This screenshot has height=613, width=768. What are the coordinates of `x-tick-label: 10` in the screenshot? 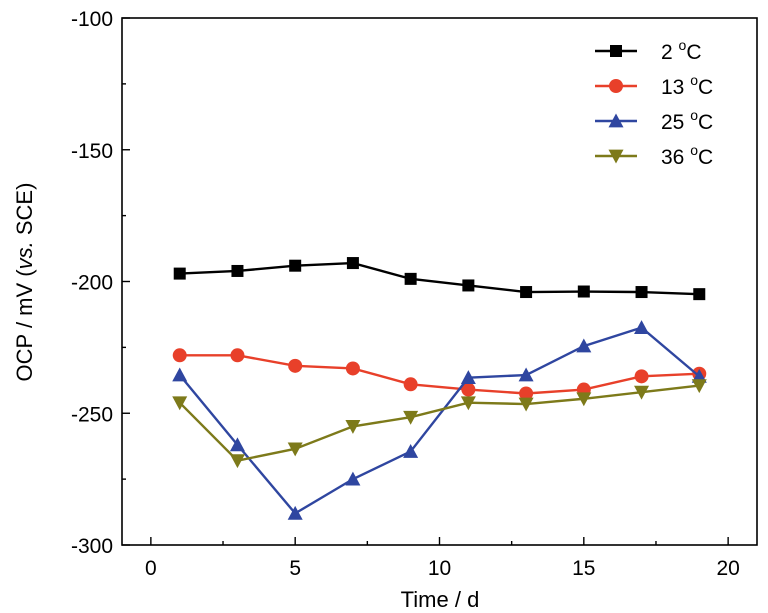 It's located at (439, 568).